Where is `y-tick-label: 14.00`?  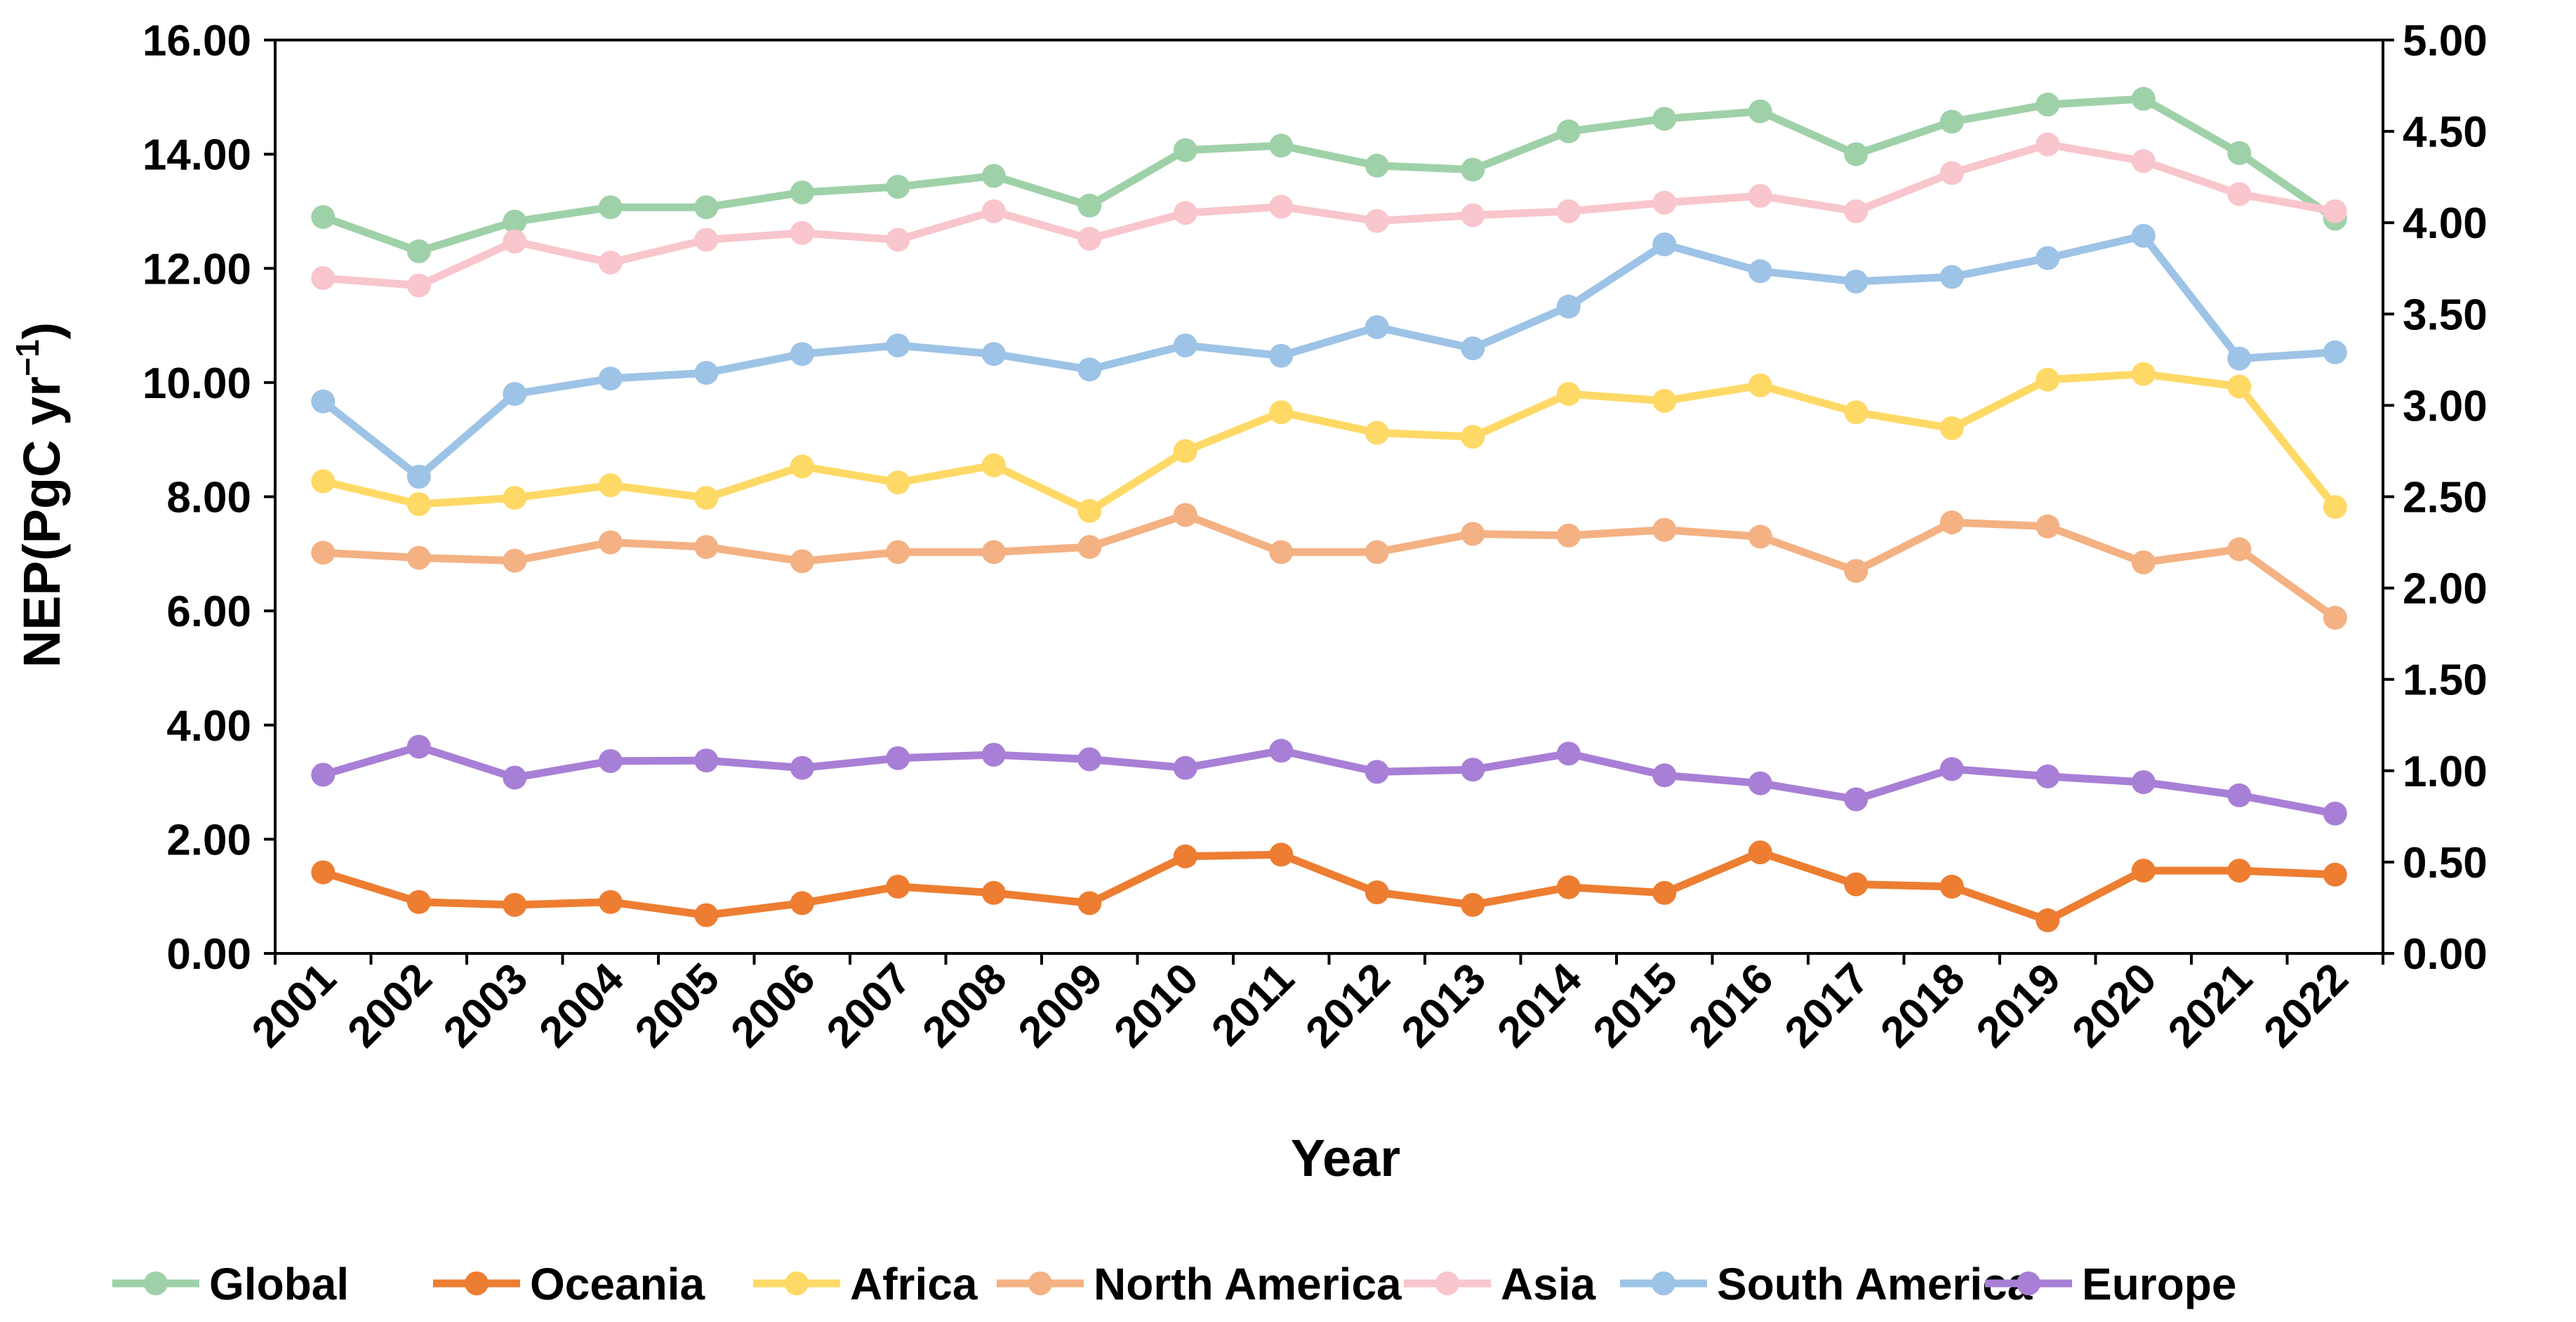
y-tick-label: 14.00 is located at coordinates (197, 155).